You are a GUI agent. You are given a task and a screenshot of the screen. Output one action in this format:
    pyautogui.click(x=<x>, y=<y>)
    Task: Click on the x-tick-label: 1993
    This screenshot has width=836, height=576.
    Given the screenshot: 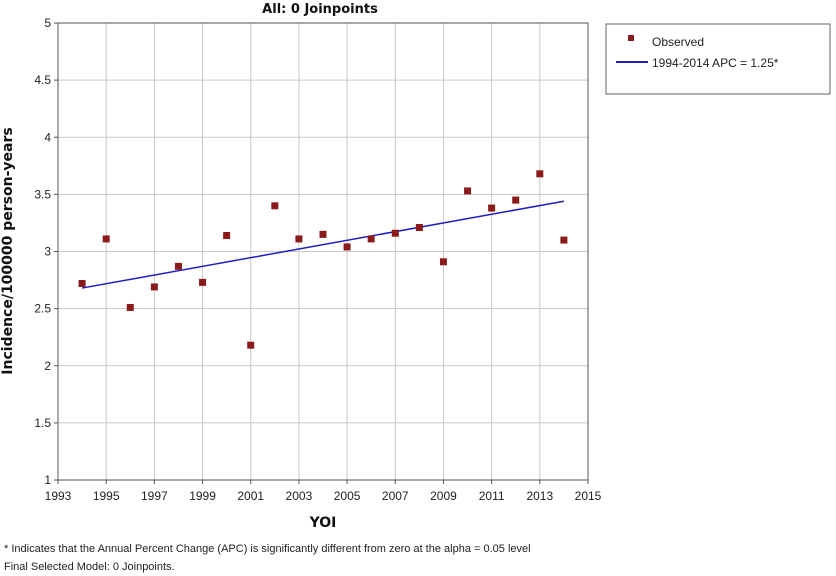 What is the action you would take?
    pyautogui.click(x=58, y=496)
    